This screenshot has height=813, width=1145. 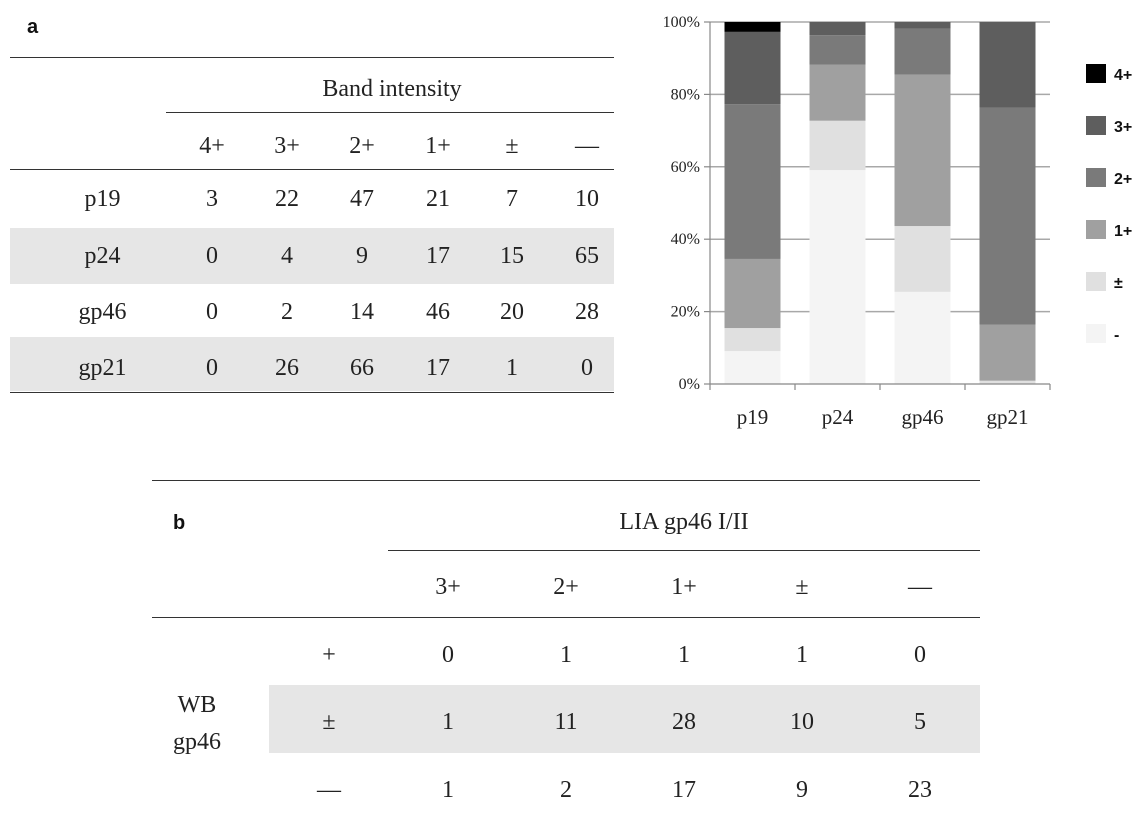 I want to click on table-b-col-header: 2+, so click(x=566, y=587).